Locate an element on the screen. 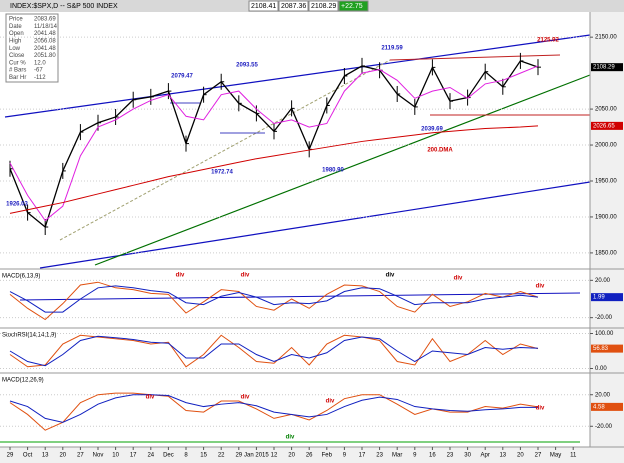 This screenshot has width=624, height=463. panel-title: MACD(12,26,9) is located at coordinates (23, 381).